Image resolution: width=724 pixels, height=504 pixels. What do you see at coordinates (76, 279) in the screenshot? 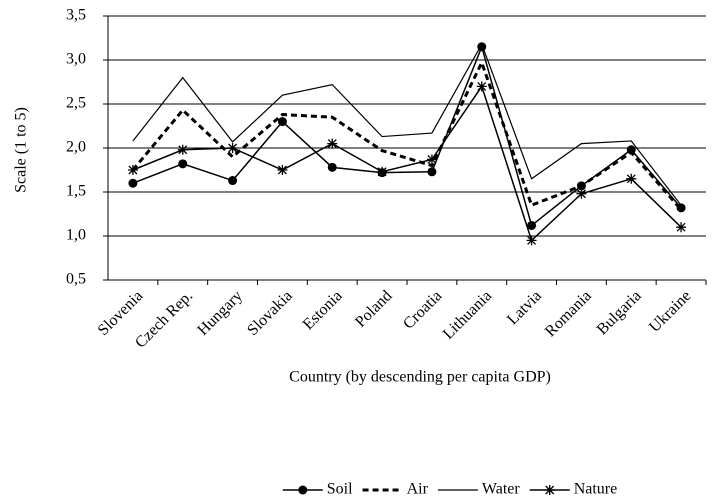
I see `y-tick-label: 0,5` at bounding box center [76, 279].